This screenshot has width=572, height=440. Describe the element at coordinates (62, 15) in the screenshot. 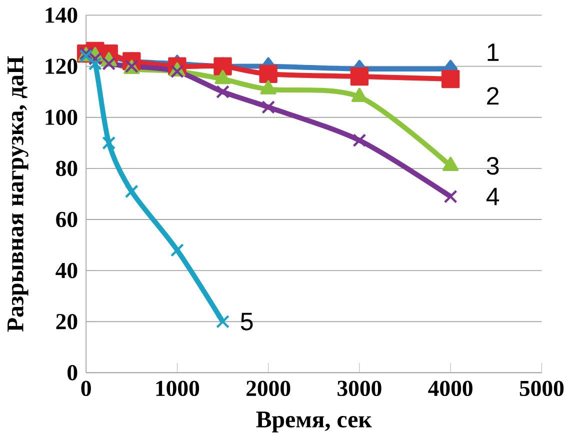

I see `y-tick-label: 140` at that location.